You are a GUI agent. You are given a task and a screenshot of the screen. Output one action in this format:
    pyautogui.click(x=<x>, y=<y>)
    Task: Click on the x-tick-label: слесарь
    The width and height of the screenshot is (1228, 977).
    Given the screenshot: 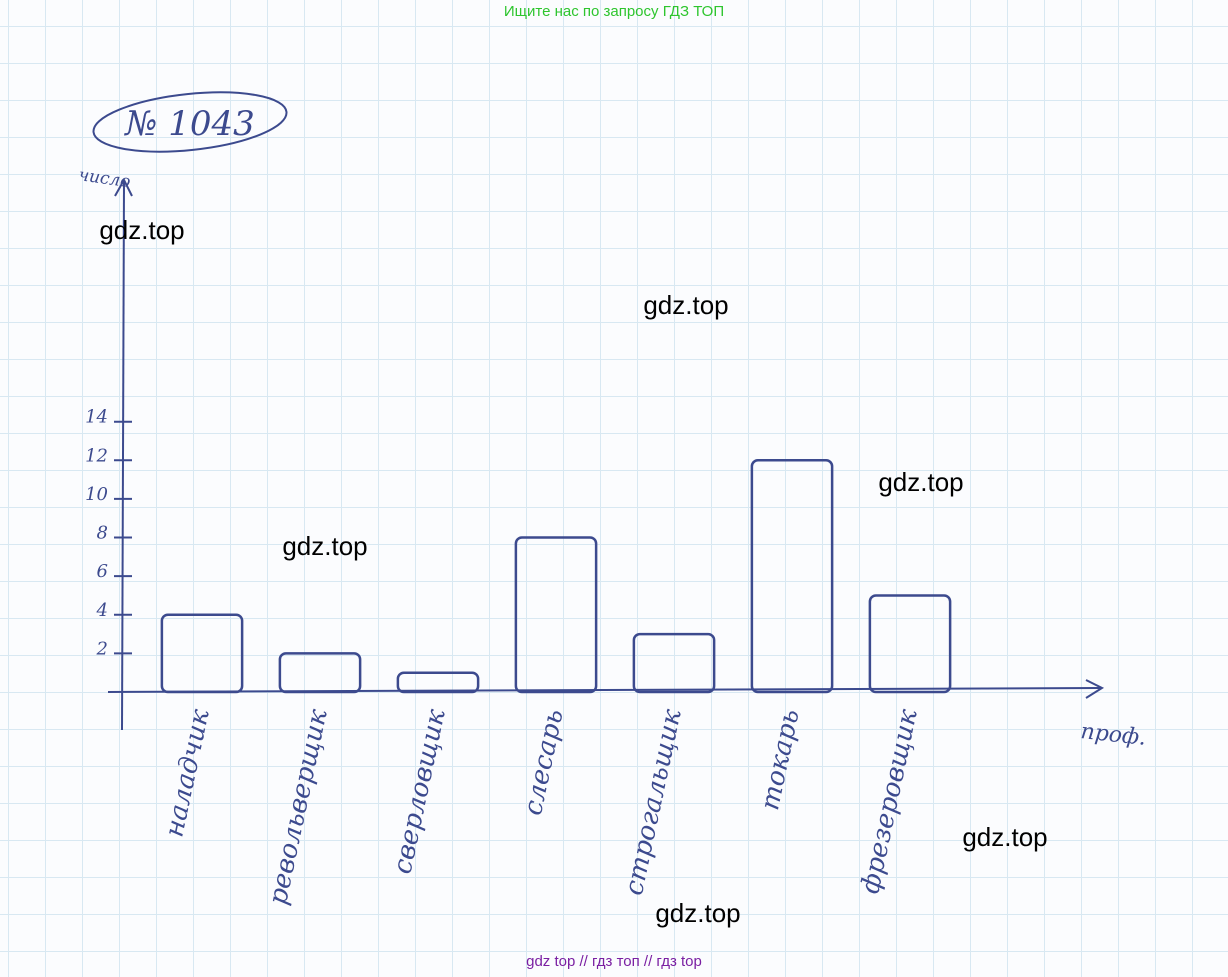 What is the action you would take?
    pyautogui.click(x=544, y=762)
    